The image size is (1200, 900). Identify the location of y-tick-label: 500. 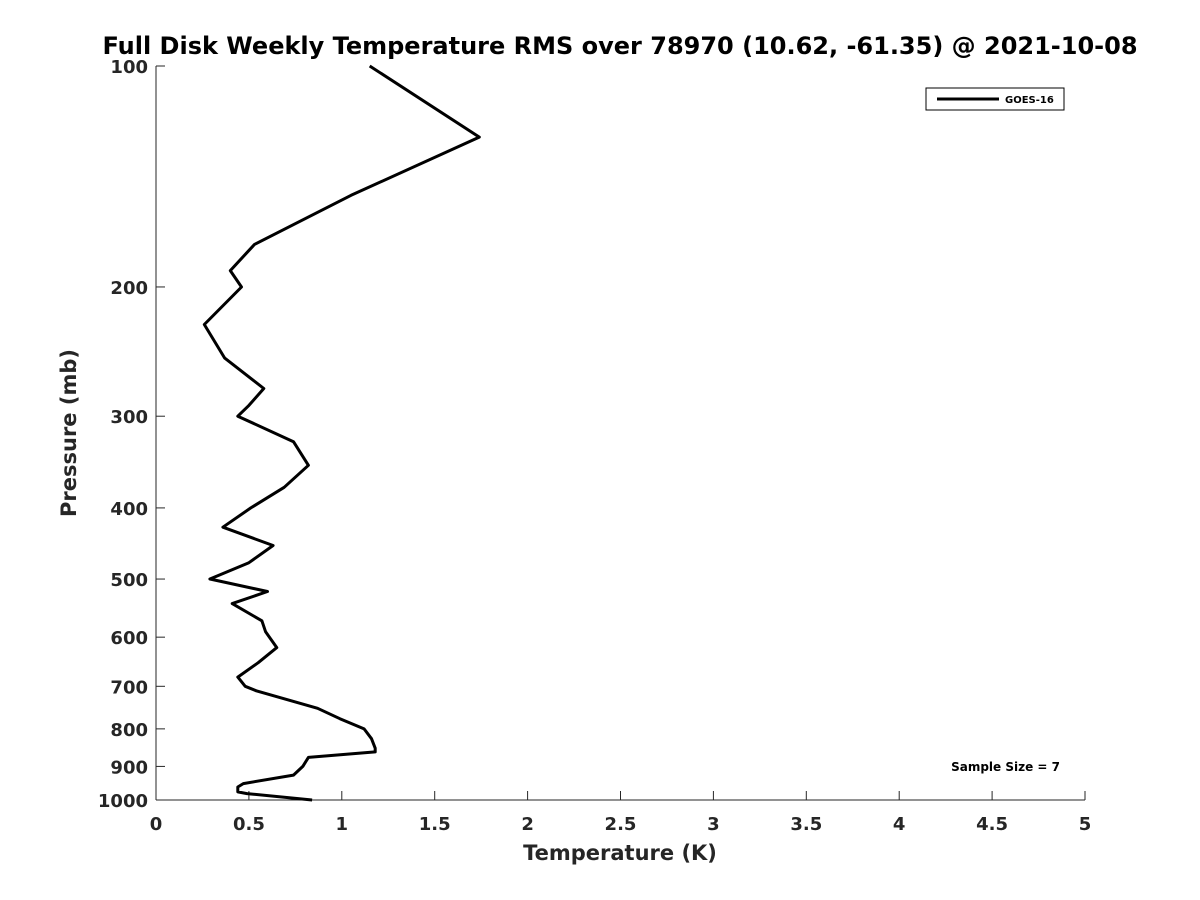
(129, 580).